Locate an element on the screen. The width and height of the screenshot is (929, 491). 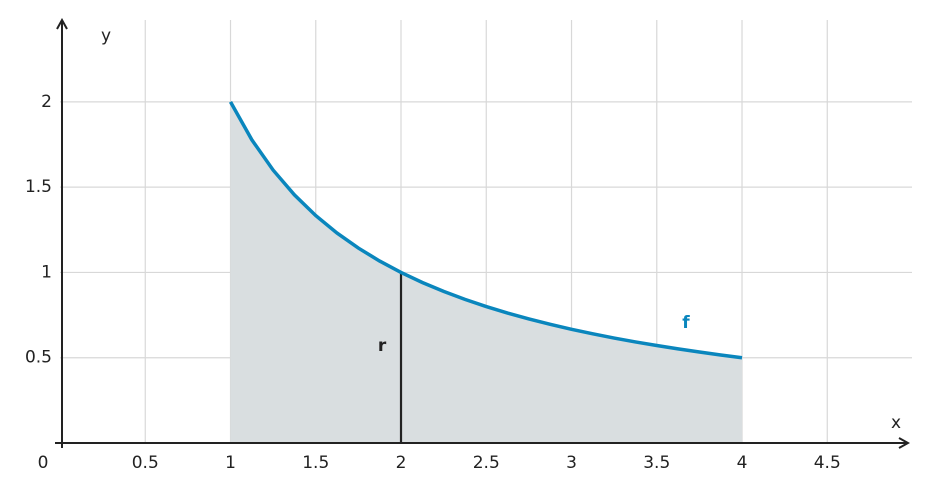
x-tick-label: 4 is located at coordinates (742, 463).